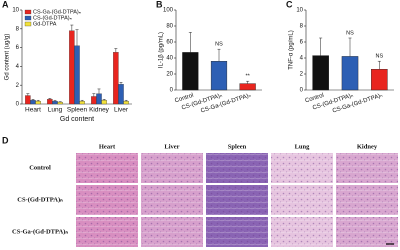  I want to click on legend-label: CS-(Gd-DTPA)ₙ, so click(53, 18).